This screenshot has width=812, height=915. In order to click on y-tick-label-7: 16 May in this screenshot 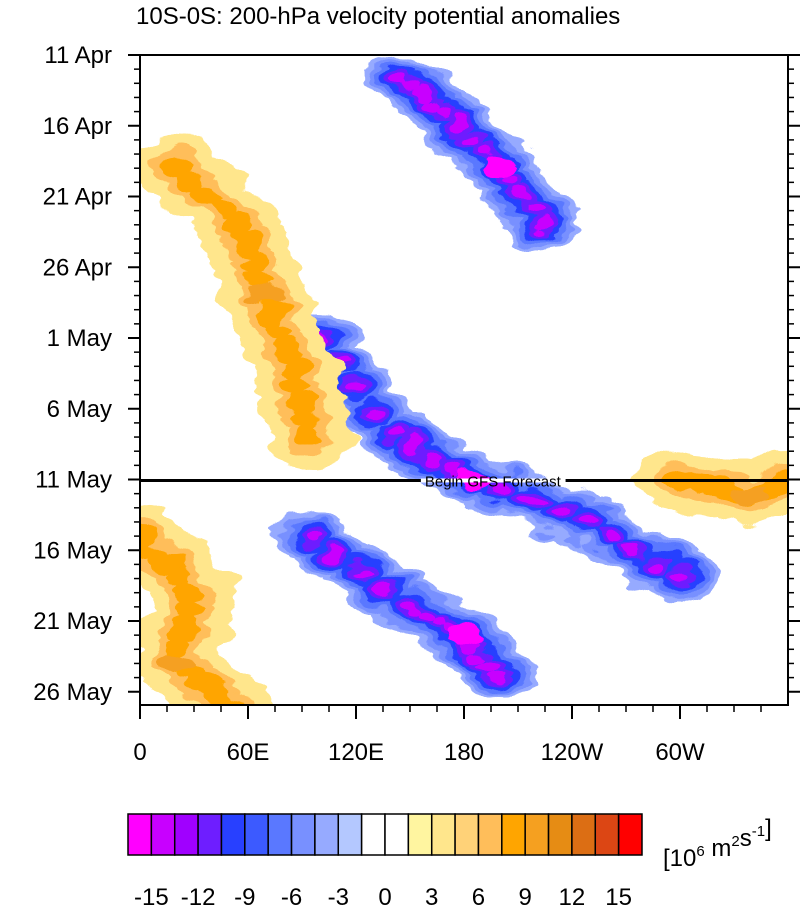, I will do `click(72, 550)`.